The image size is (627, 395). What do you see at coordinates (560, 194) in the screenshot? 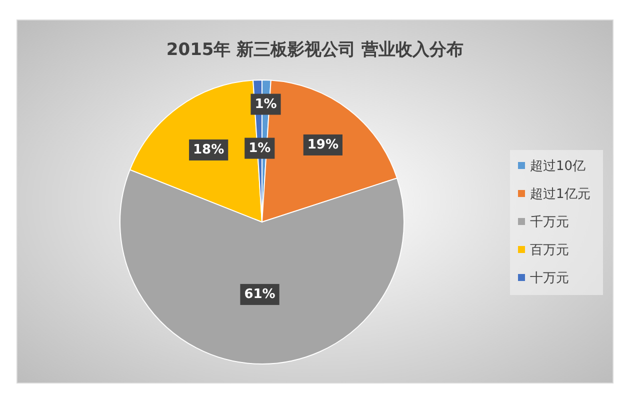
I see `legend-label: 超过1亿元` at bounding box center [560, 194].